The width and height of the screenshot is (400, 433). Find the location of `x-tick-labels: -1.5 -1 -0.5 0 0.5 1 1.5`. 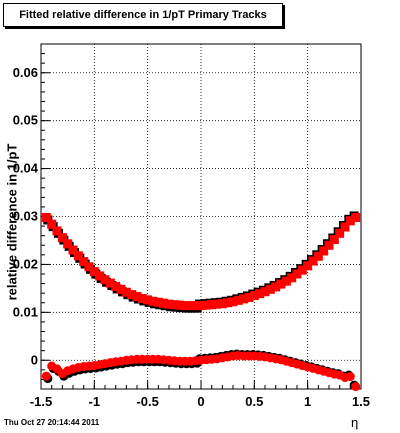

x-tick-labels: -1.5 -1 -0.5 0 0.5 1 1.5 is located at coordinates (200, 401).